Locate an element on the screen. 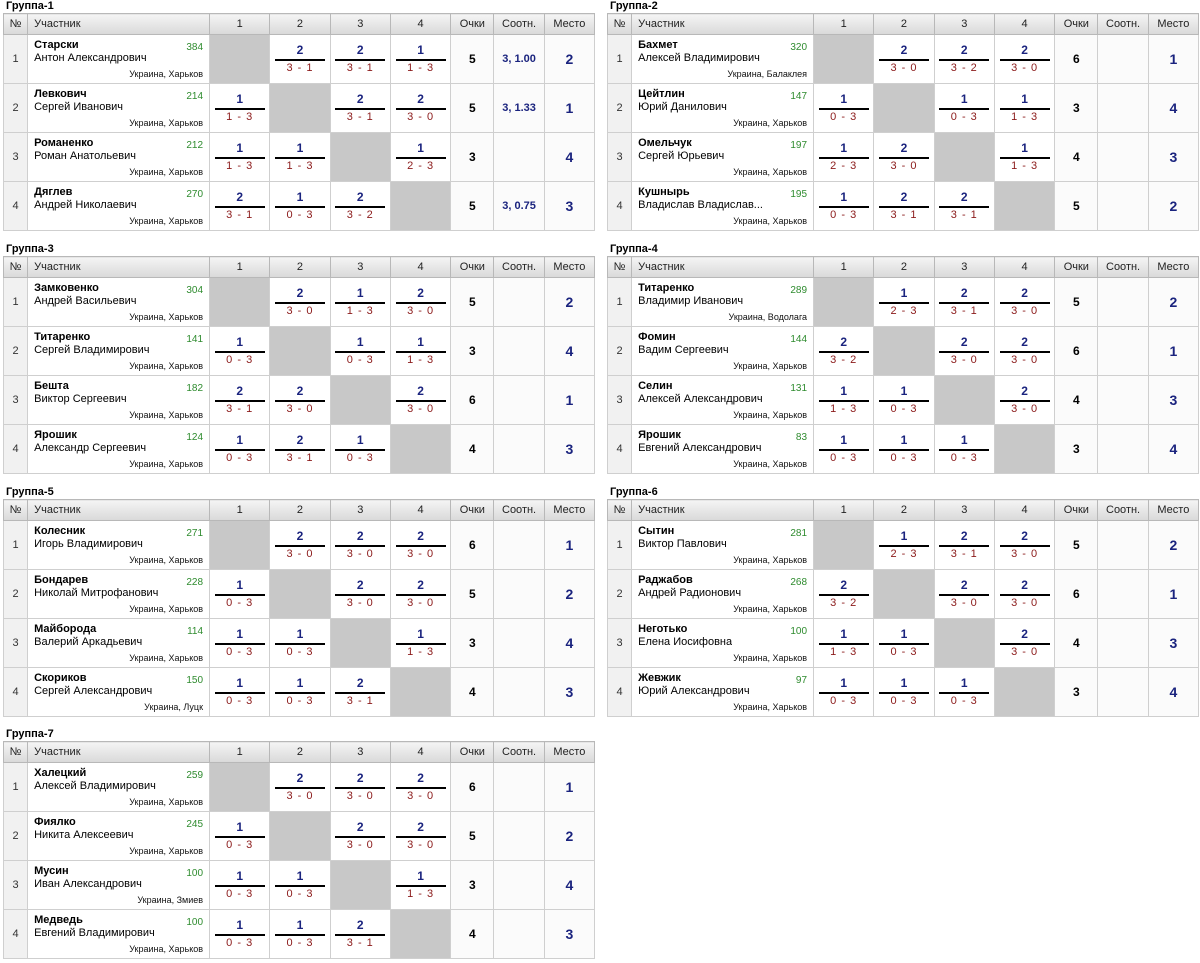 The image size is (1200, 963). col-header-place: Место is located at coordinates (569, 752).